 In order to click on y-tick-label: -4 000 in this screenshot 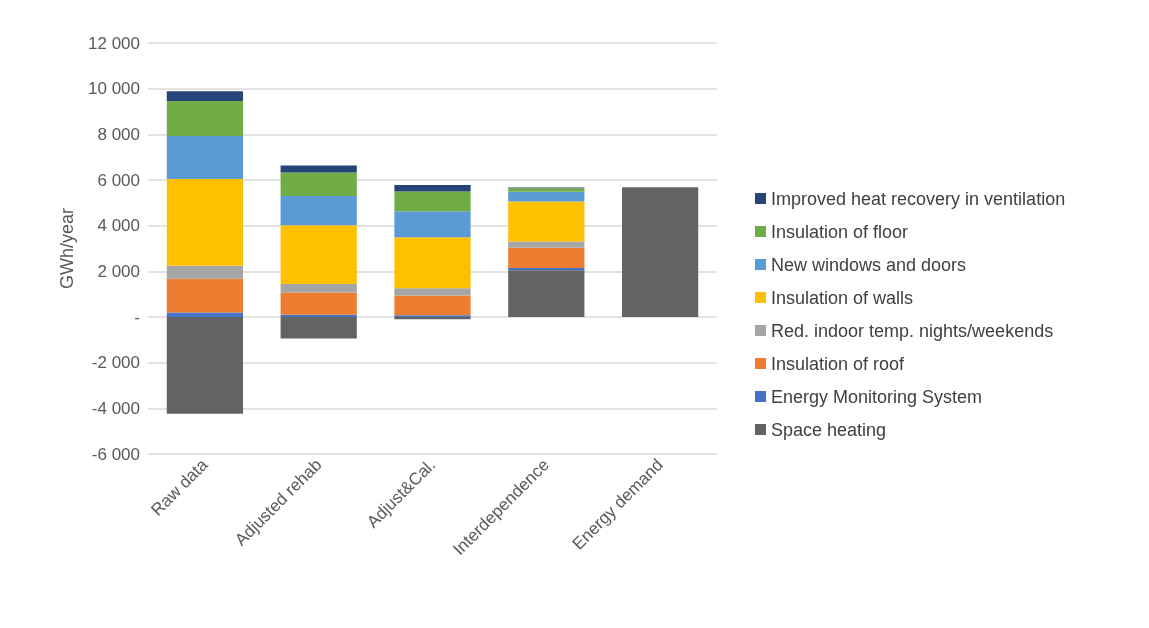, I will do `click(115, 408)`.